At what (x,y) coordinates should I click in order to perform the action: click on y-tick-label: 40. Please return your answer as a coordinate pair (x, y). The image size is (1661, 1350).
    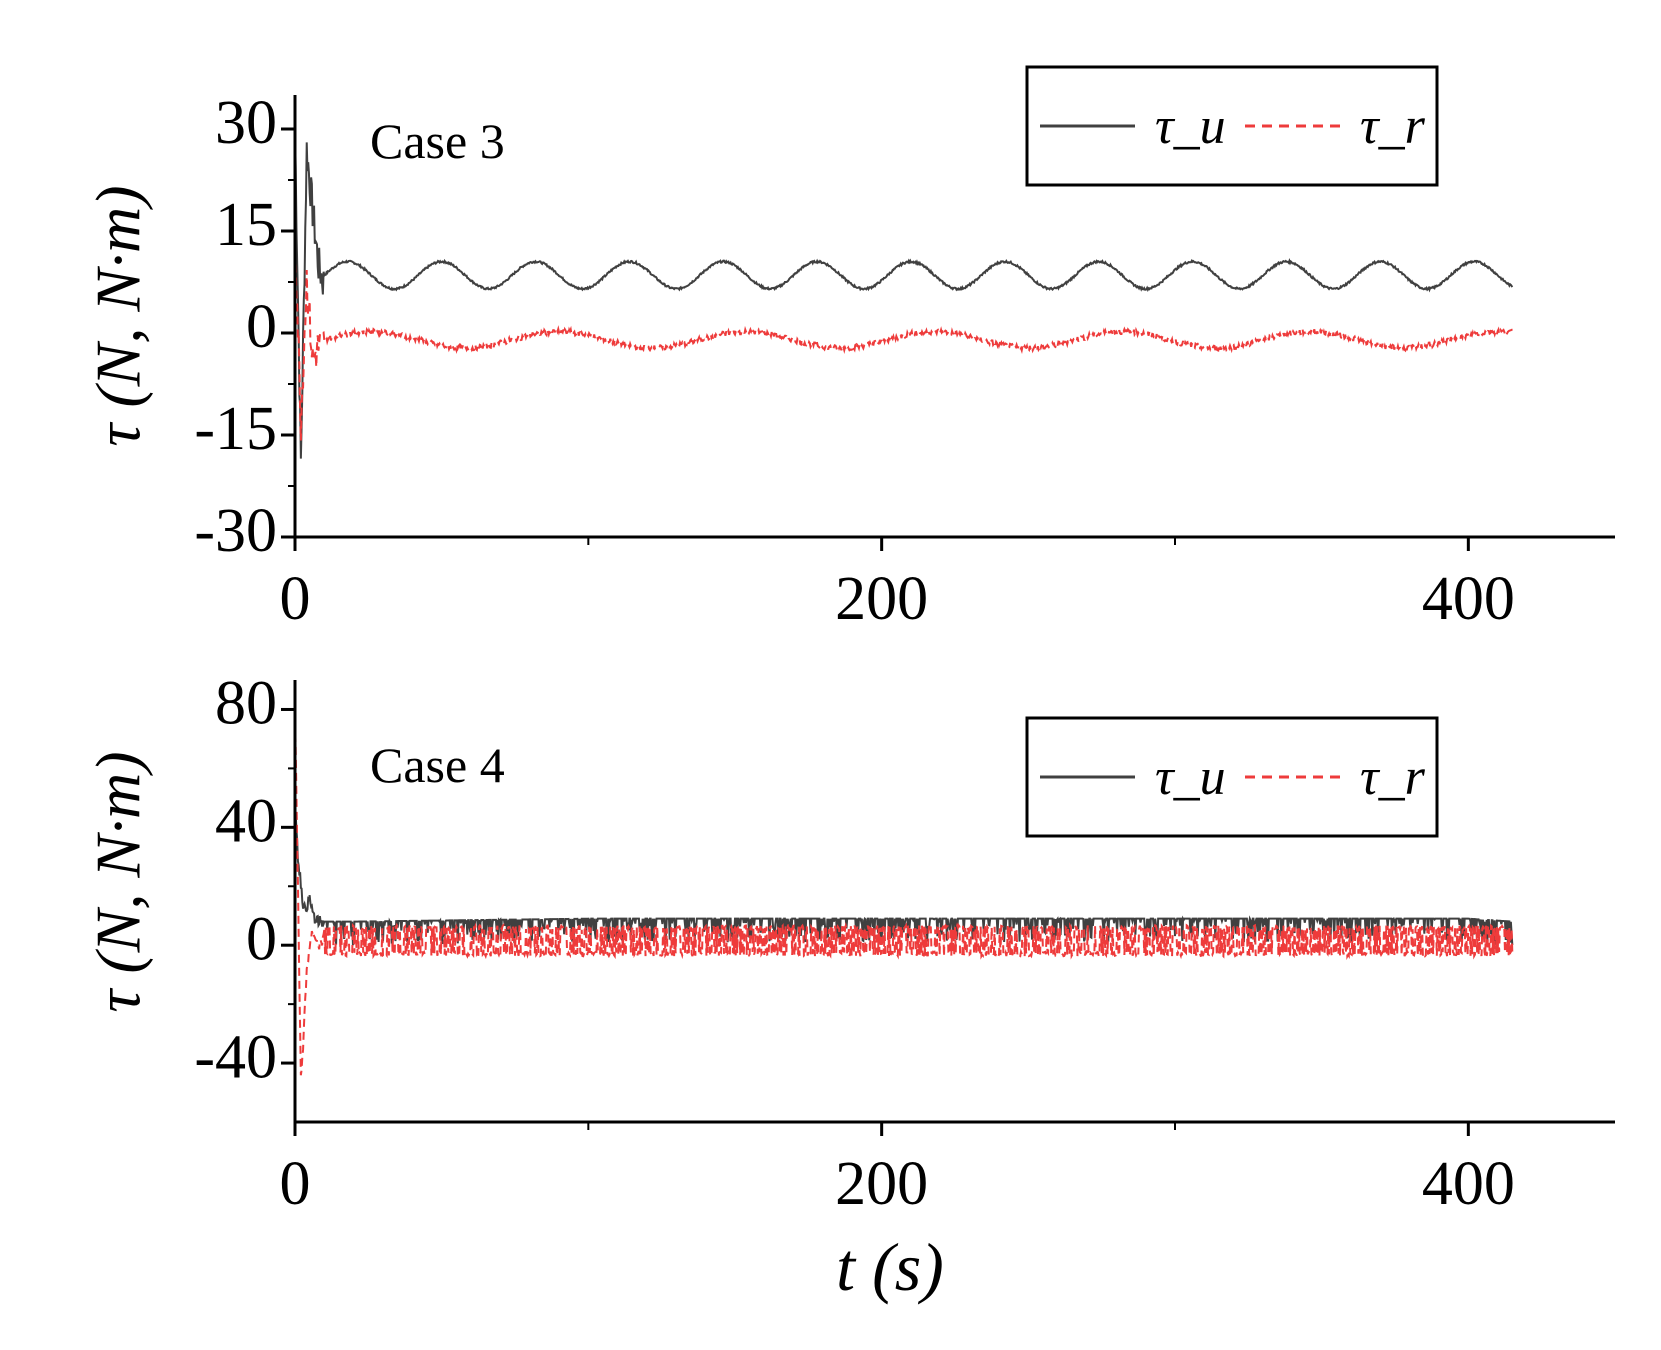
    Looking at the image, I should click on (246, 822).